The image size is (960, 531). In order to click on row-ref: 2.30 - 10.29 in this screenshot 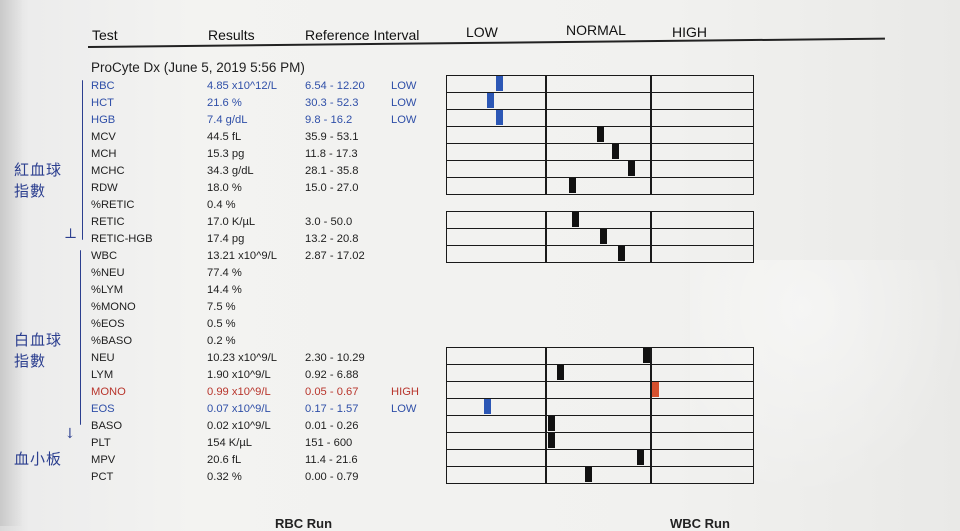, I will do `click(335, 358)`.